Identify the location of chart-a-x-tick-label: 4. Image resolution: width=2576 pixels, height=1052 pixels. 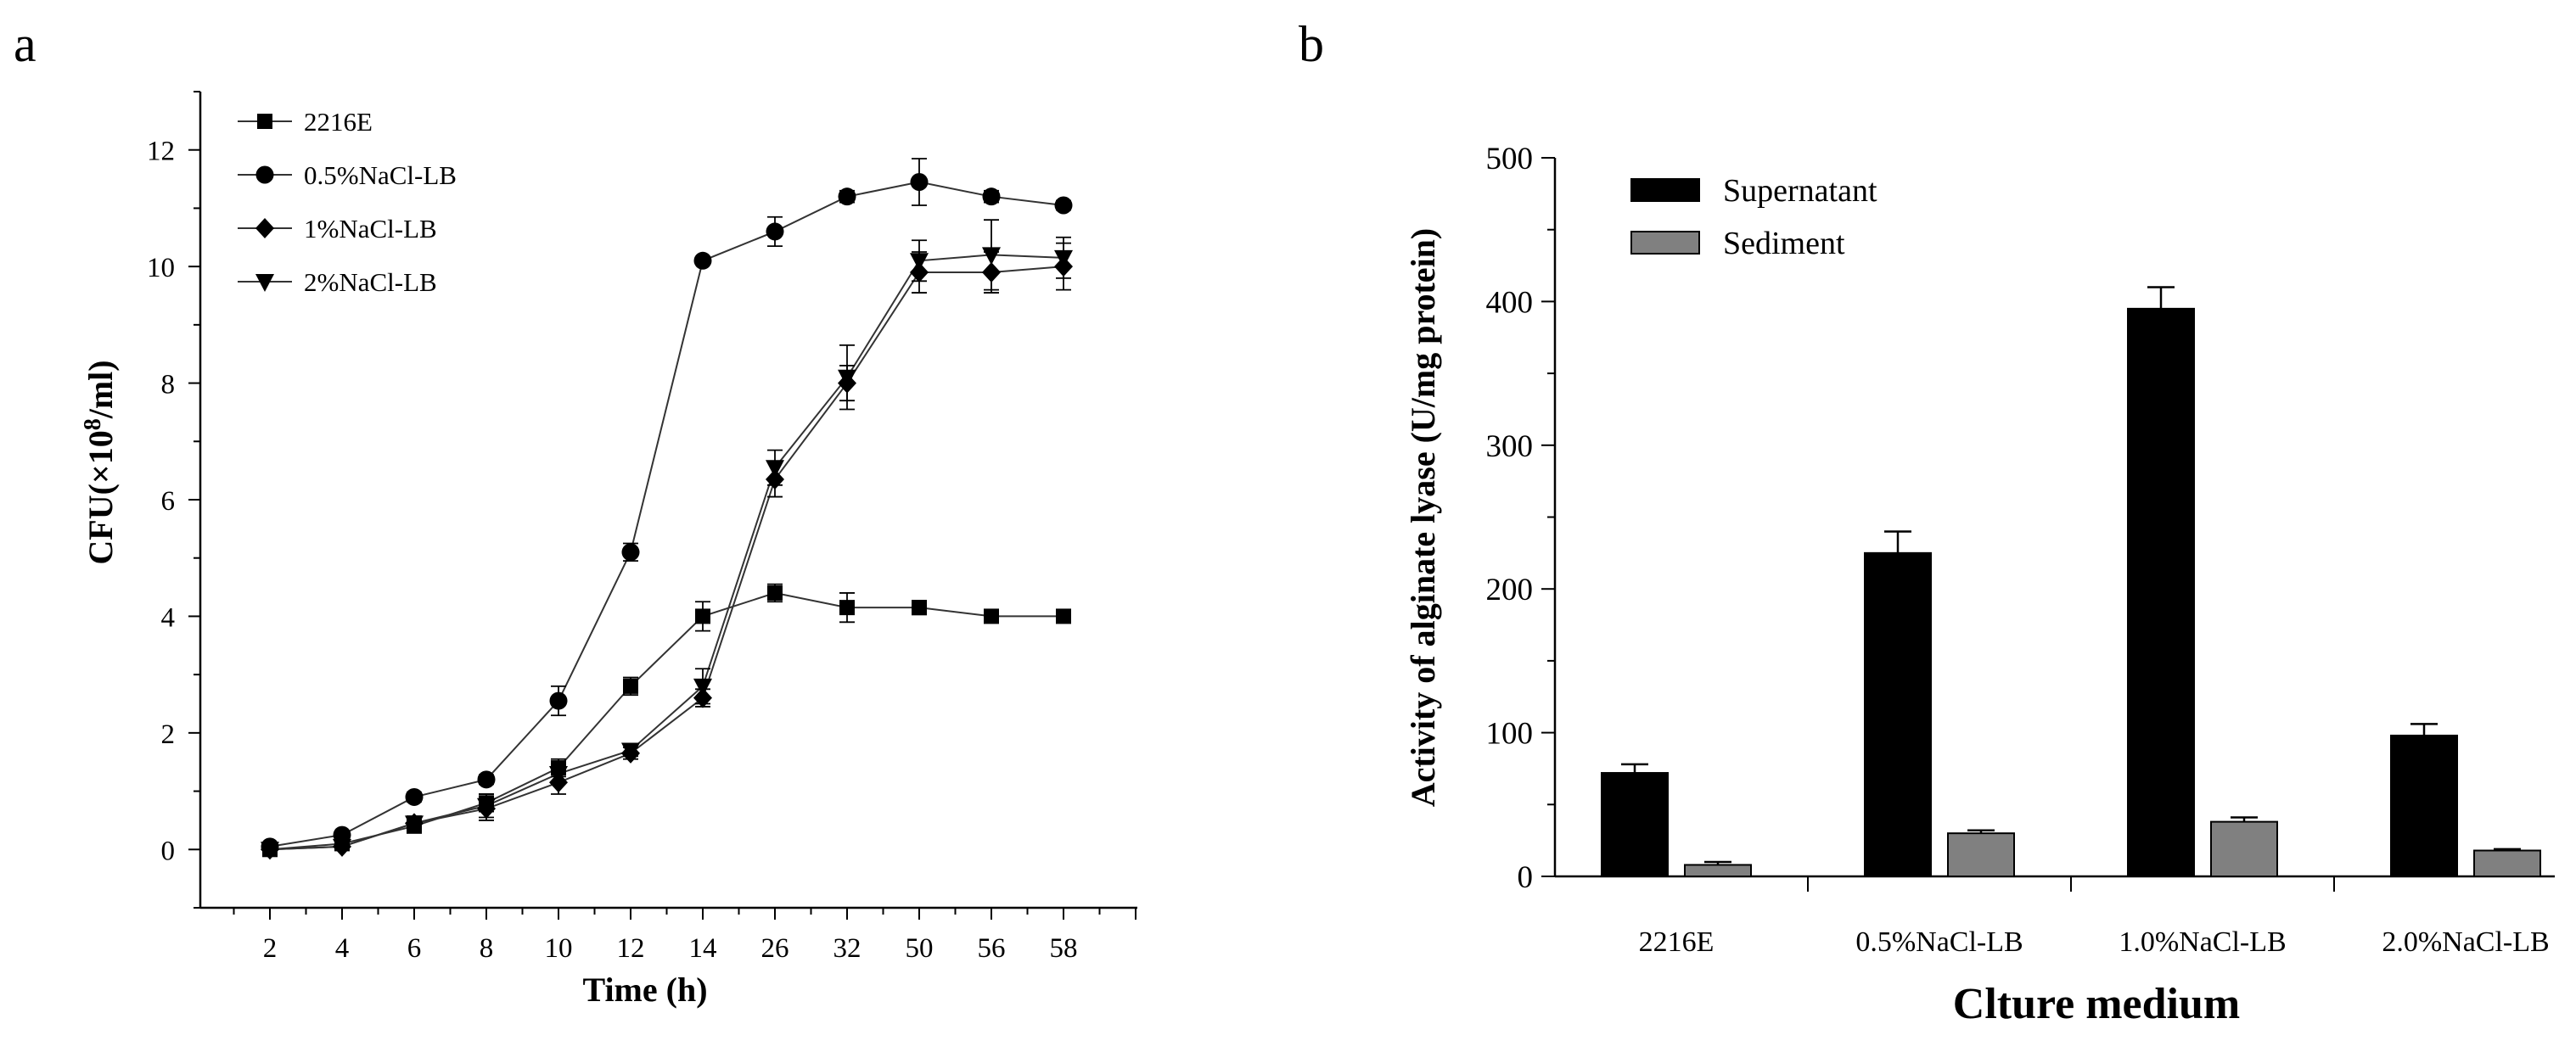
(342, 949).